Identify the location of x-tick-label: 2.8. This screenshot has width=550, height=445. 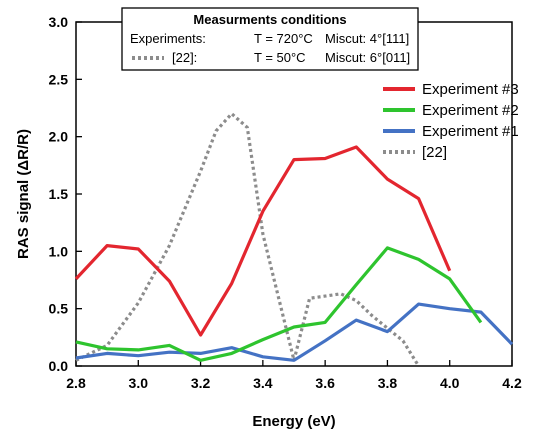
(76, 383).